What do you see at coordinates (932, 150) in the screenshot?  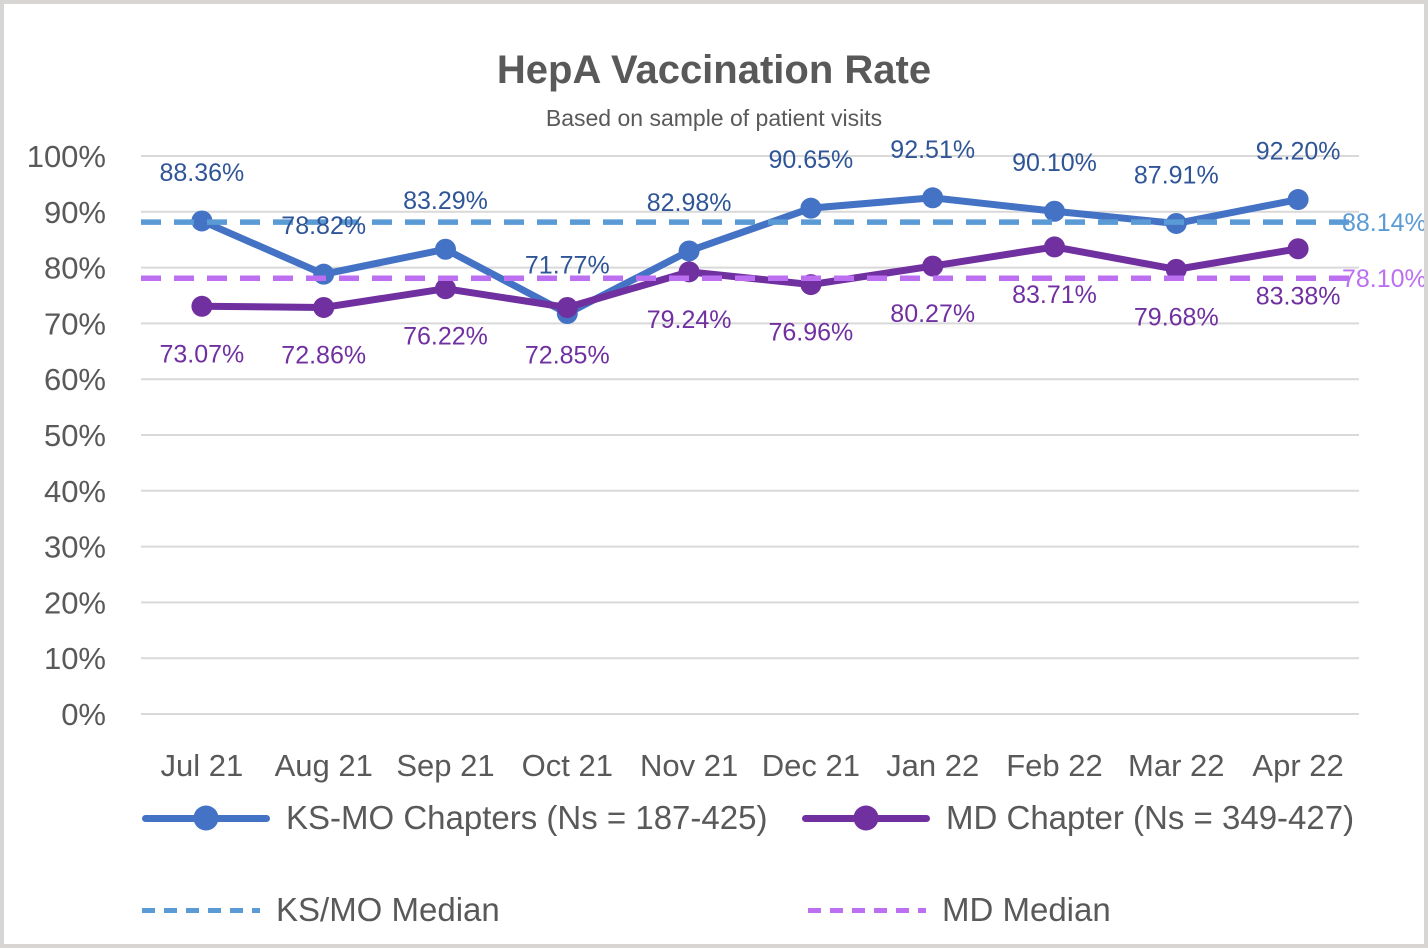 I see `data-label: 92.51%` at bounding box center [932, 150].